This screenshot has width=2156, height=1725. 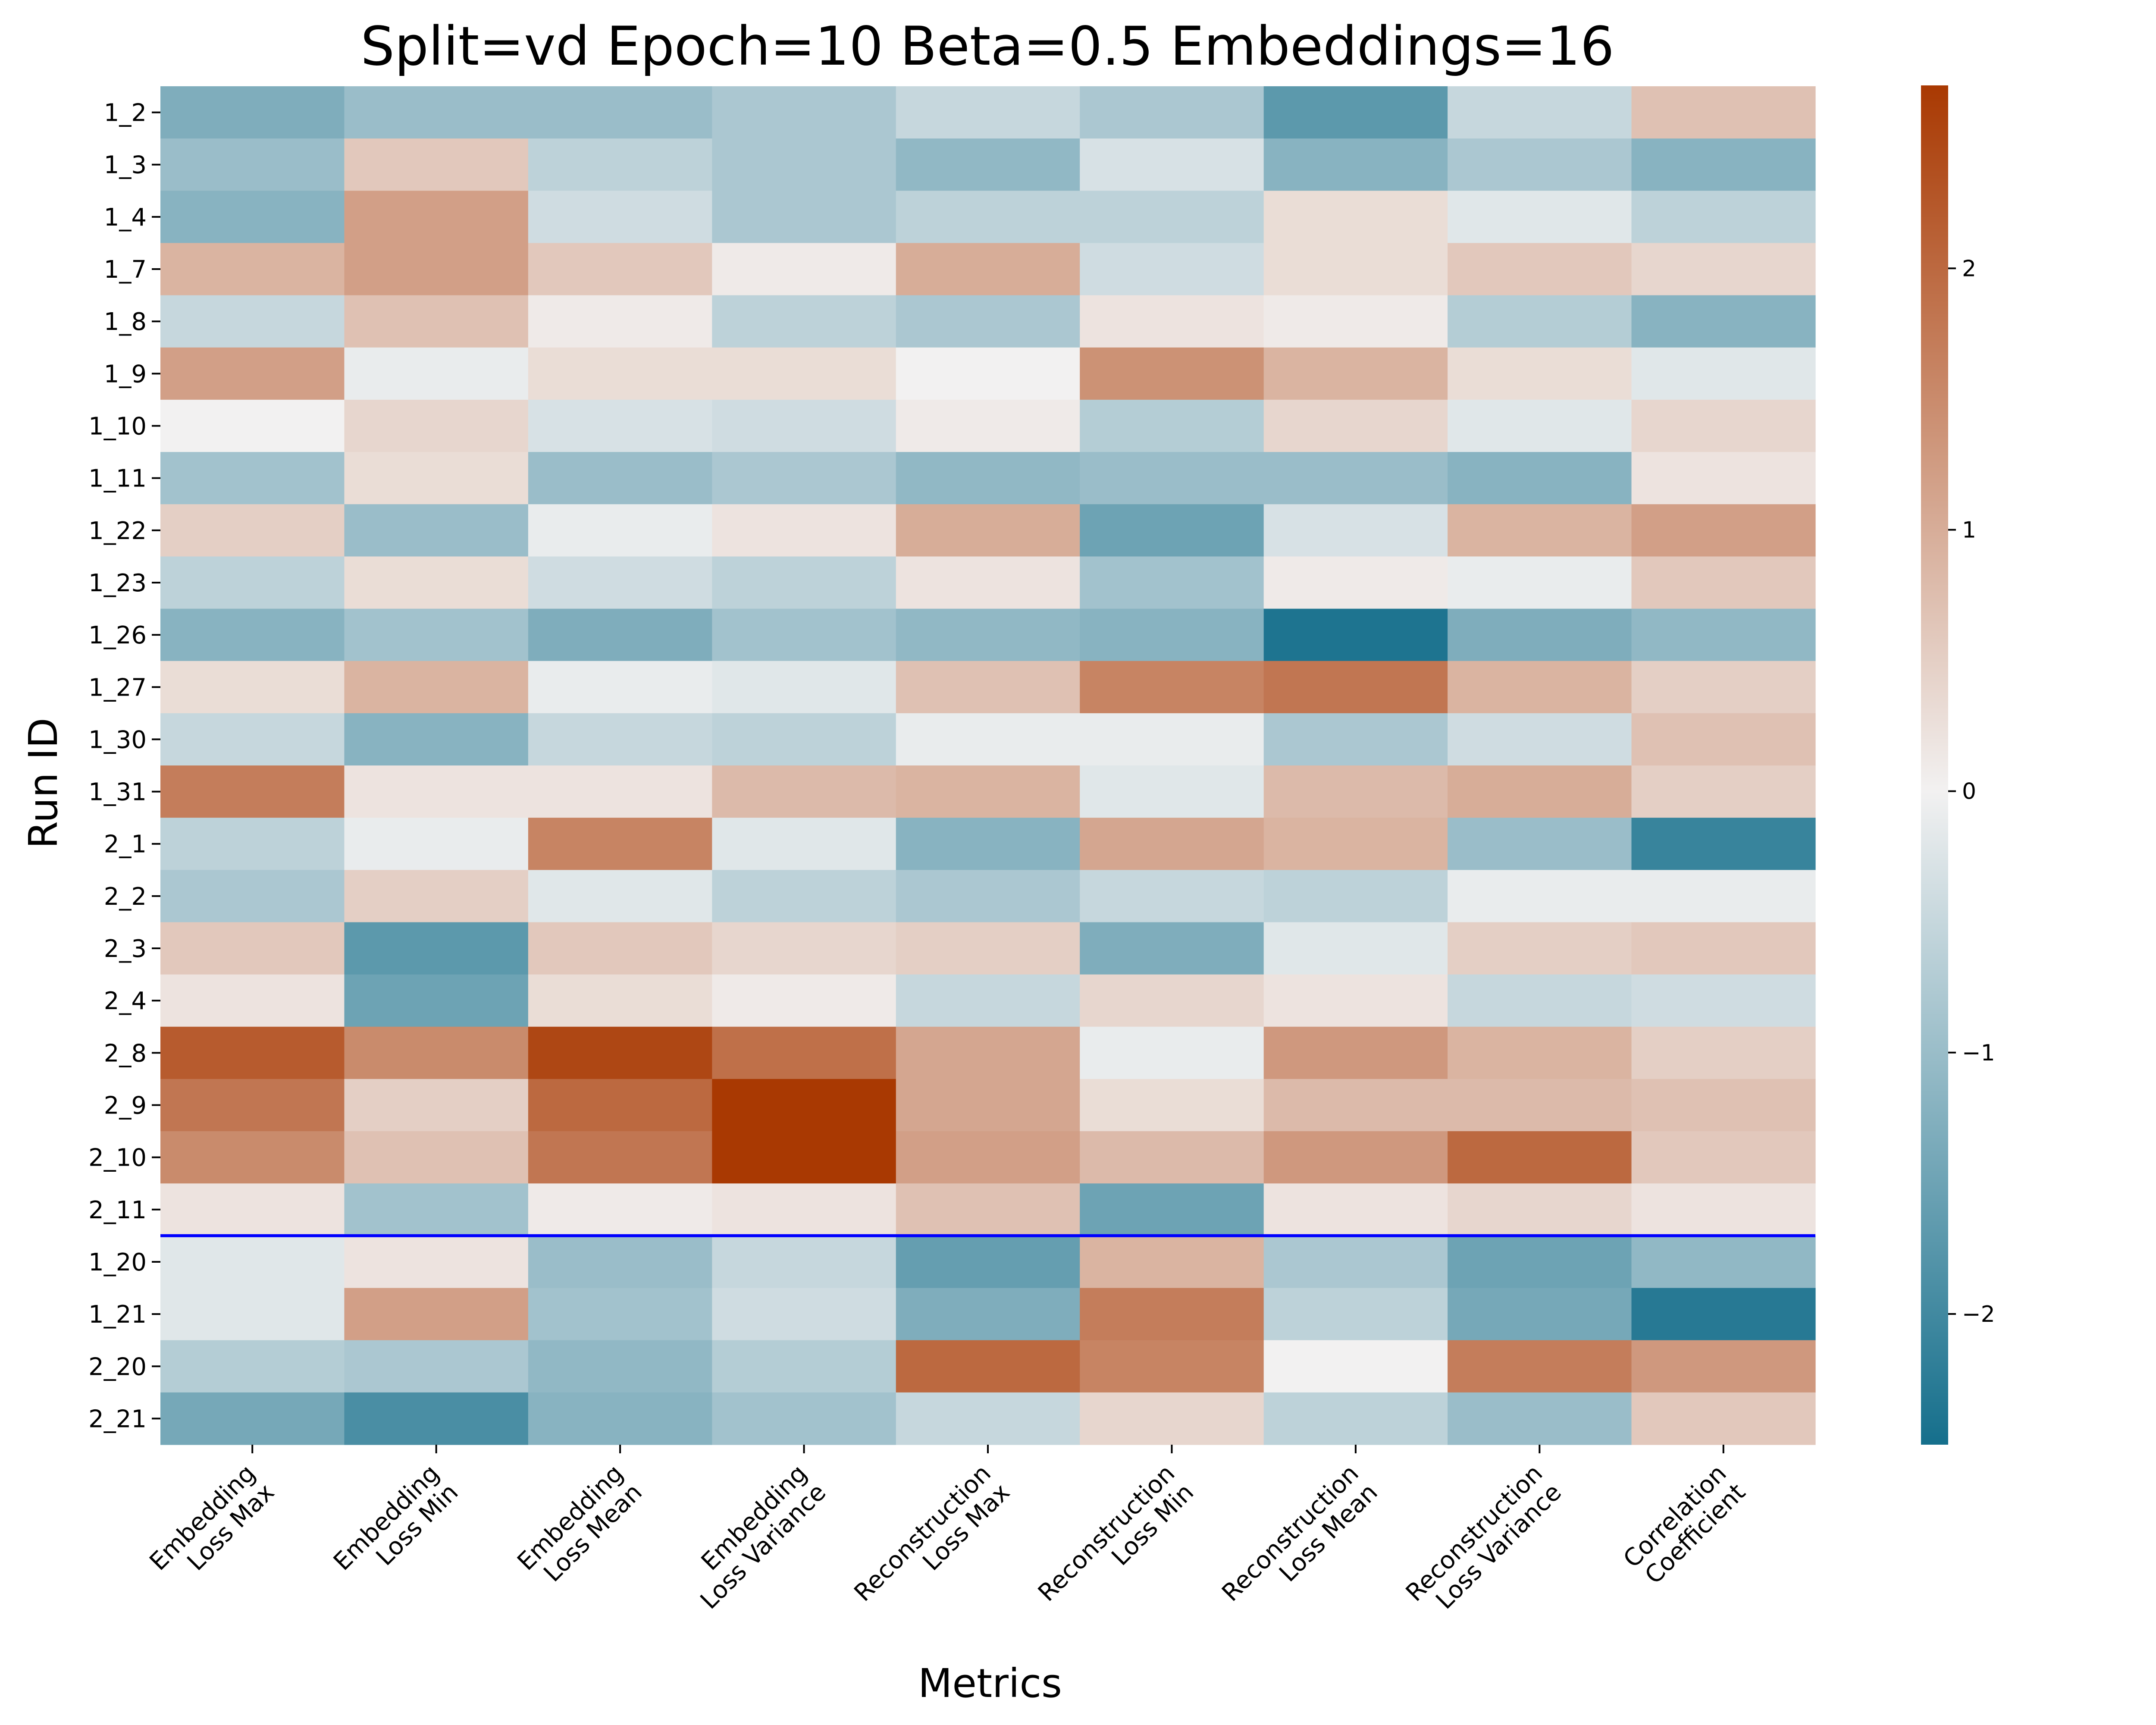 I want to click on y-tick-label: 2_2, so click(x=125, y=897).